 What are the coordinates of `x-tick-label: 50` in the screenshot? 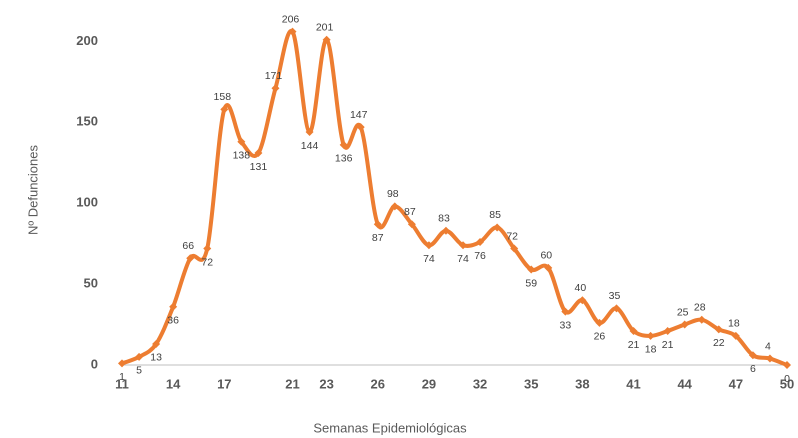 It's located at (787, 383).